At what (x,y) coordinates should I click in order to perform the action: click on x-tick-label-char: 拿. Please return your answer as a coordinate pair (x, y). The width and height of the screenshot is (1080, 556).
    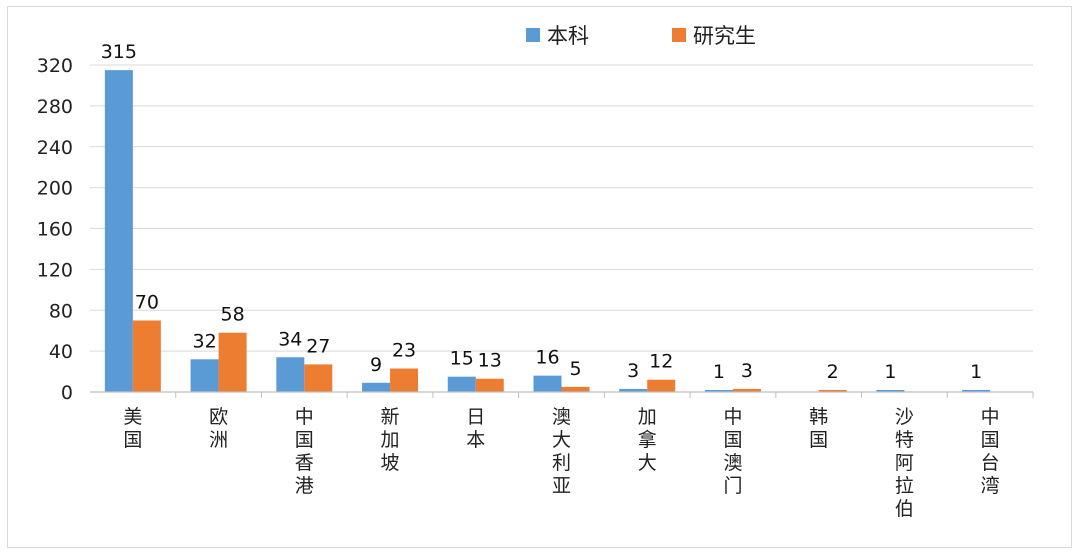
    Looking at the image, I should click on (647, 439).